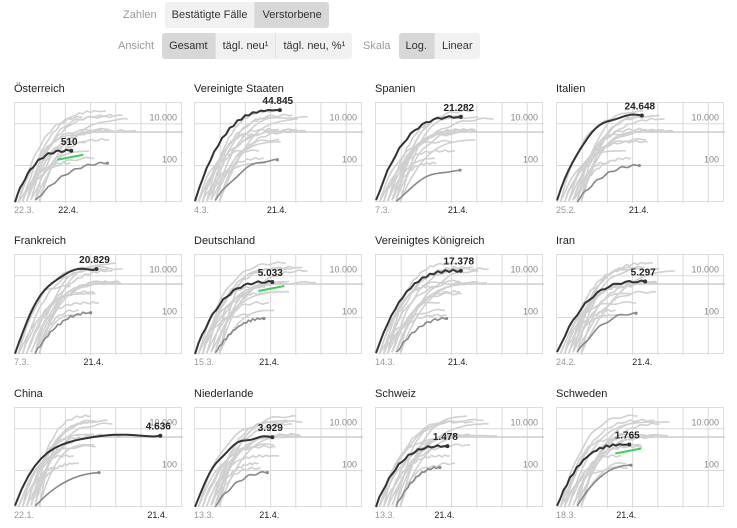 The height and width of the screenshot is (528, 737). What do you see at coordinates (94, 260) in the screenshot?
I see `last-value-label: 20.829` at bounding box center [94, 260].